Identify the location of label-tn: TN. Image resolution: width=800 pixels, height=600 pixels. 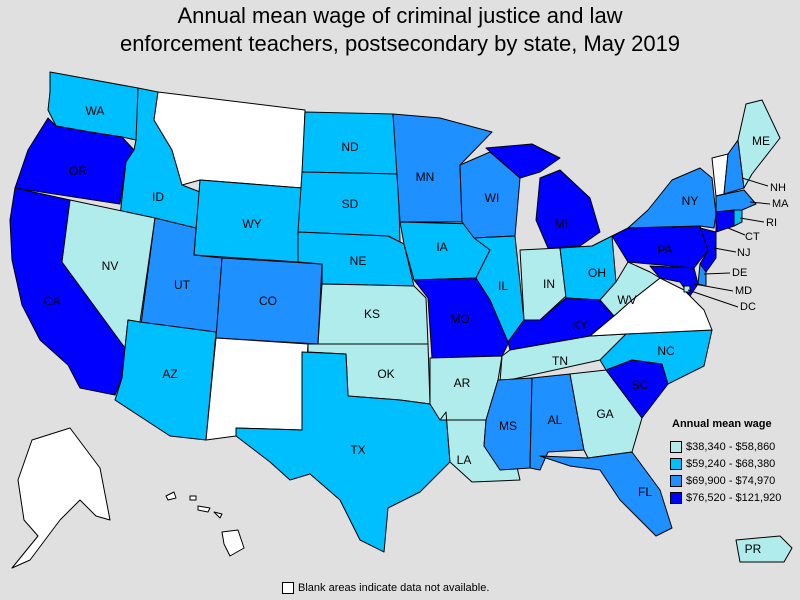
(560, 361).